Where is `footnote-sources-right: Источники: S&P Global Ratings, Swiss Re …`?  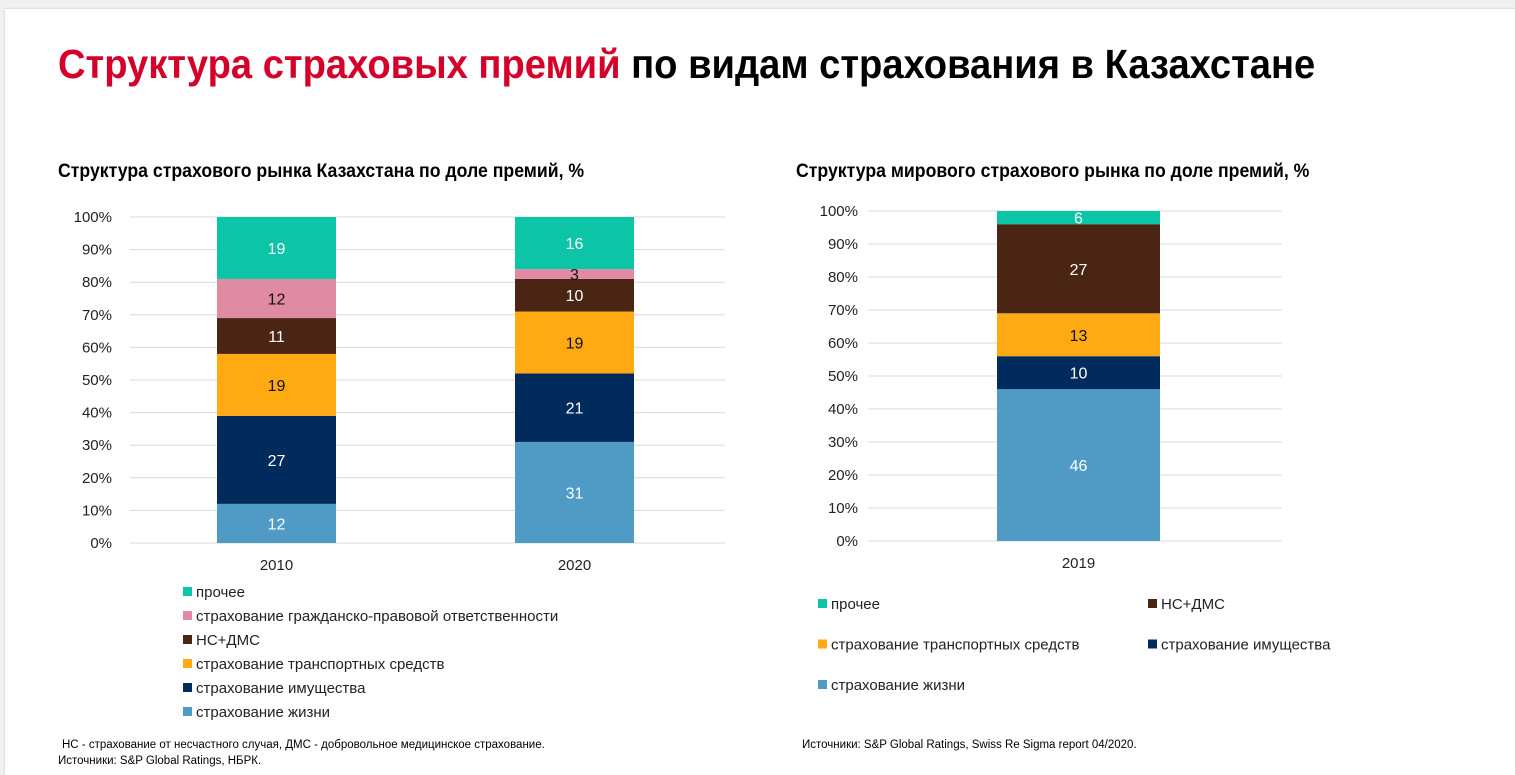 footnote-sources-right: Источники: S&P Global Ratings, Swiss Re … is located at coordinates (969, 745).